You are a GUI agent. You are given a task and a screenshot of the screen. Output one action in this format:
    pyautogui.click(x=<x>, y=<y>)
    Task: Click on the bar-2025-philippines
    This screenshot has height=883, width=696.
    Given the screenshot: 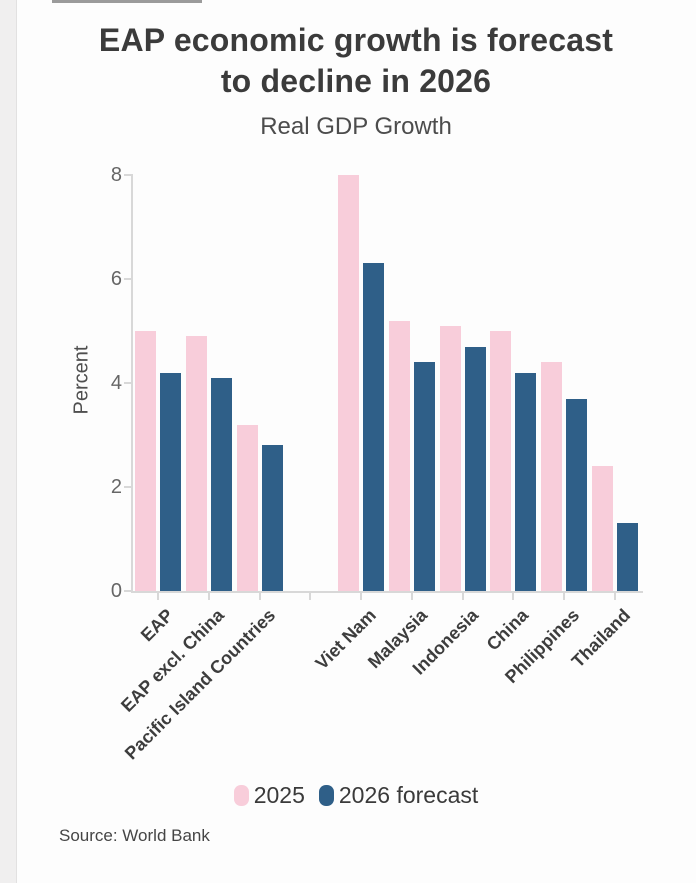 What is the action you would take?
    pyautogui.click(x=551, y=476)
    